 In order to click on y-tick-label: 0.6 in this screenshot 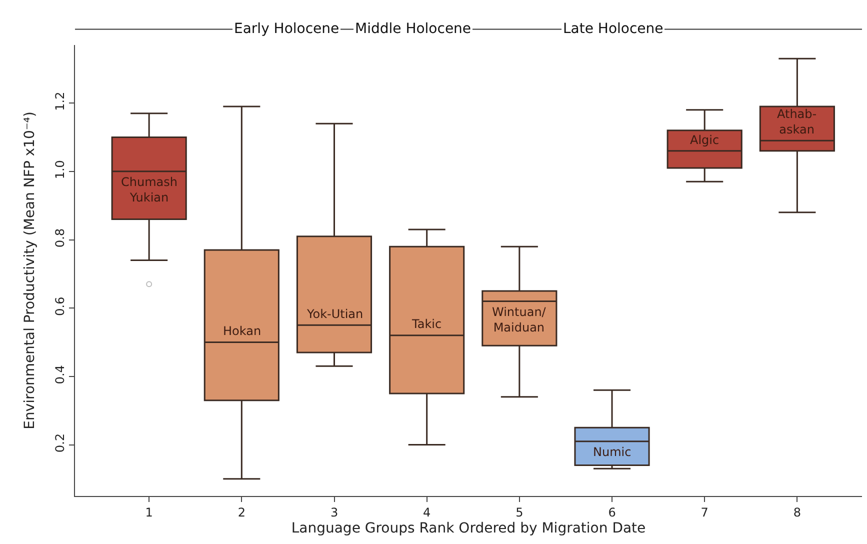, I will do `click(60, 306)`.